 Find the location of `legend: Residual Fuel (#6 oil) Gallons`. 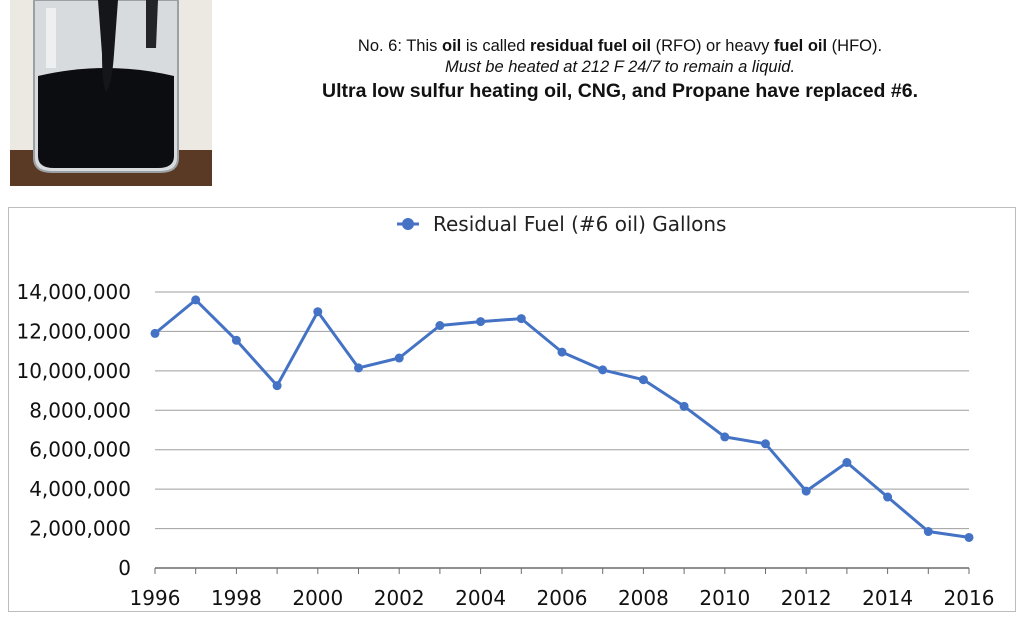

legend: Residual Fuel (#6 oil) Gallons is located at coordinates (561, 224).